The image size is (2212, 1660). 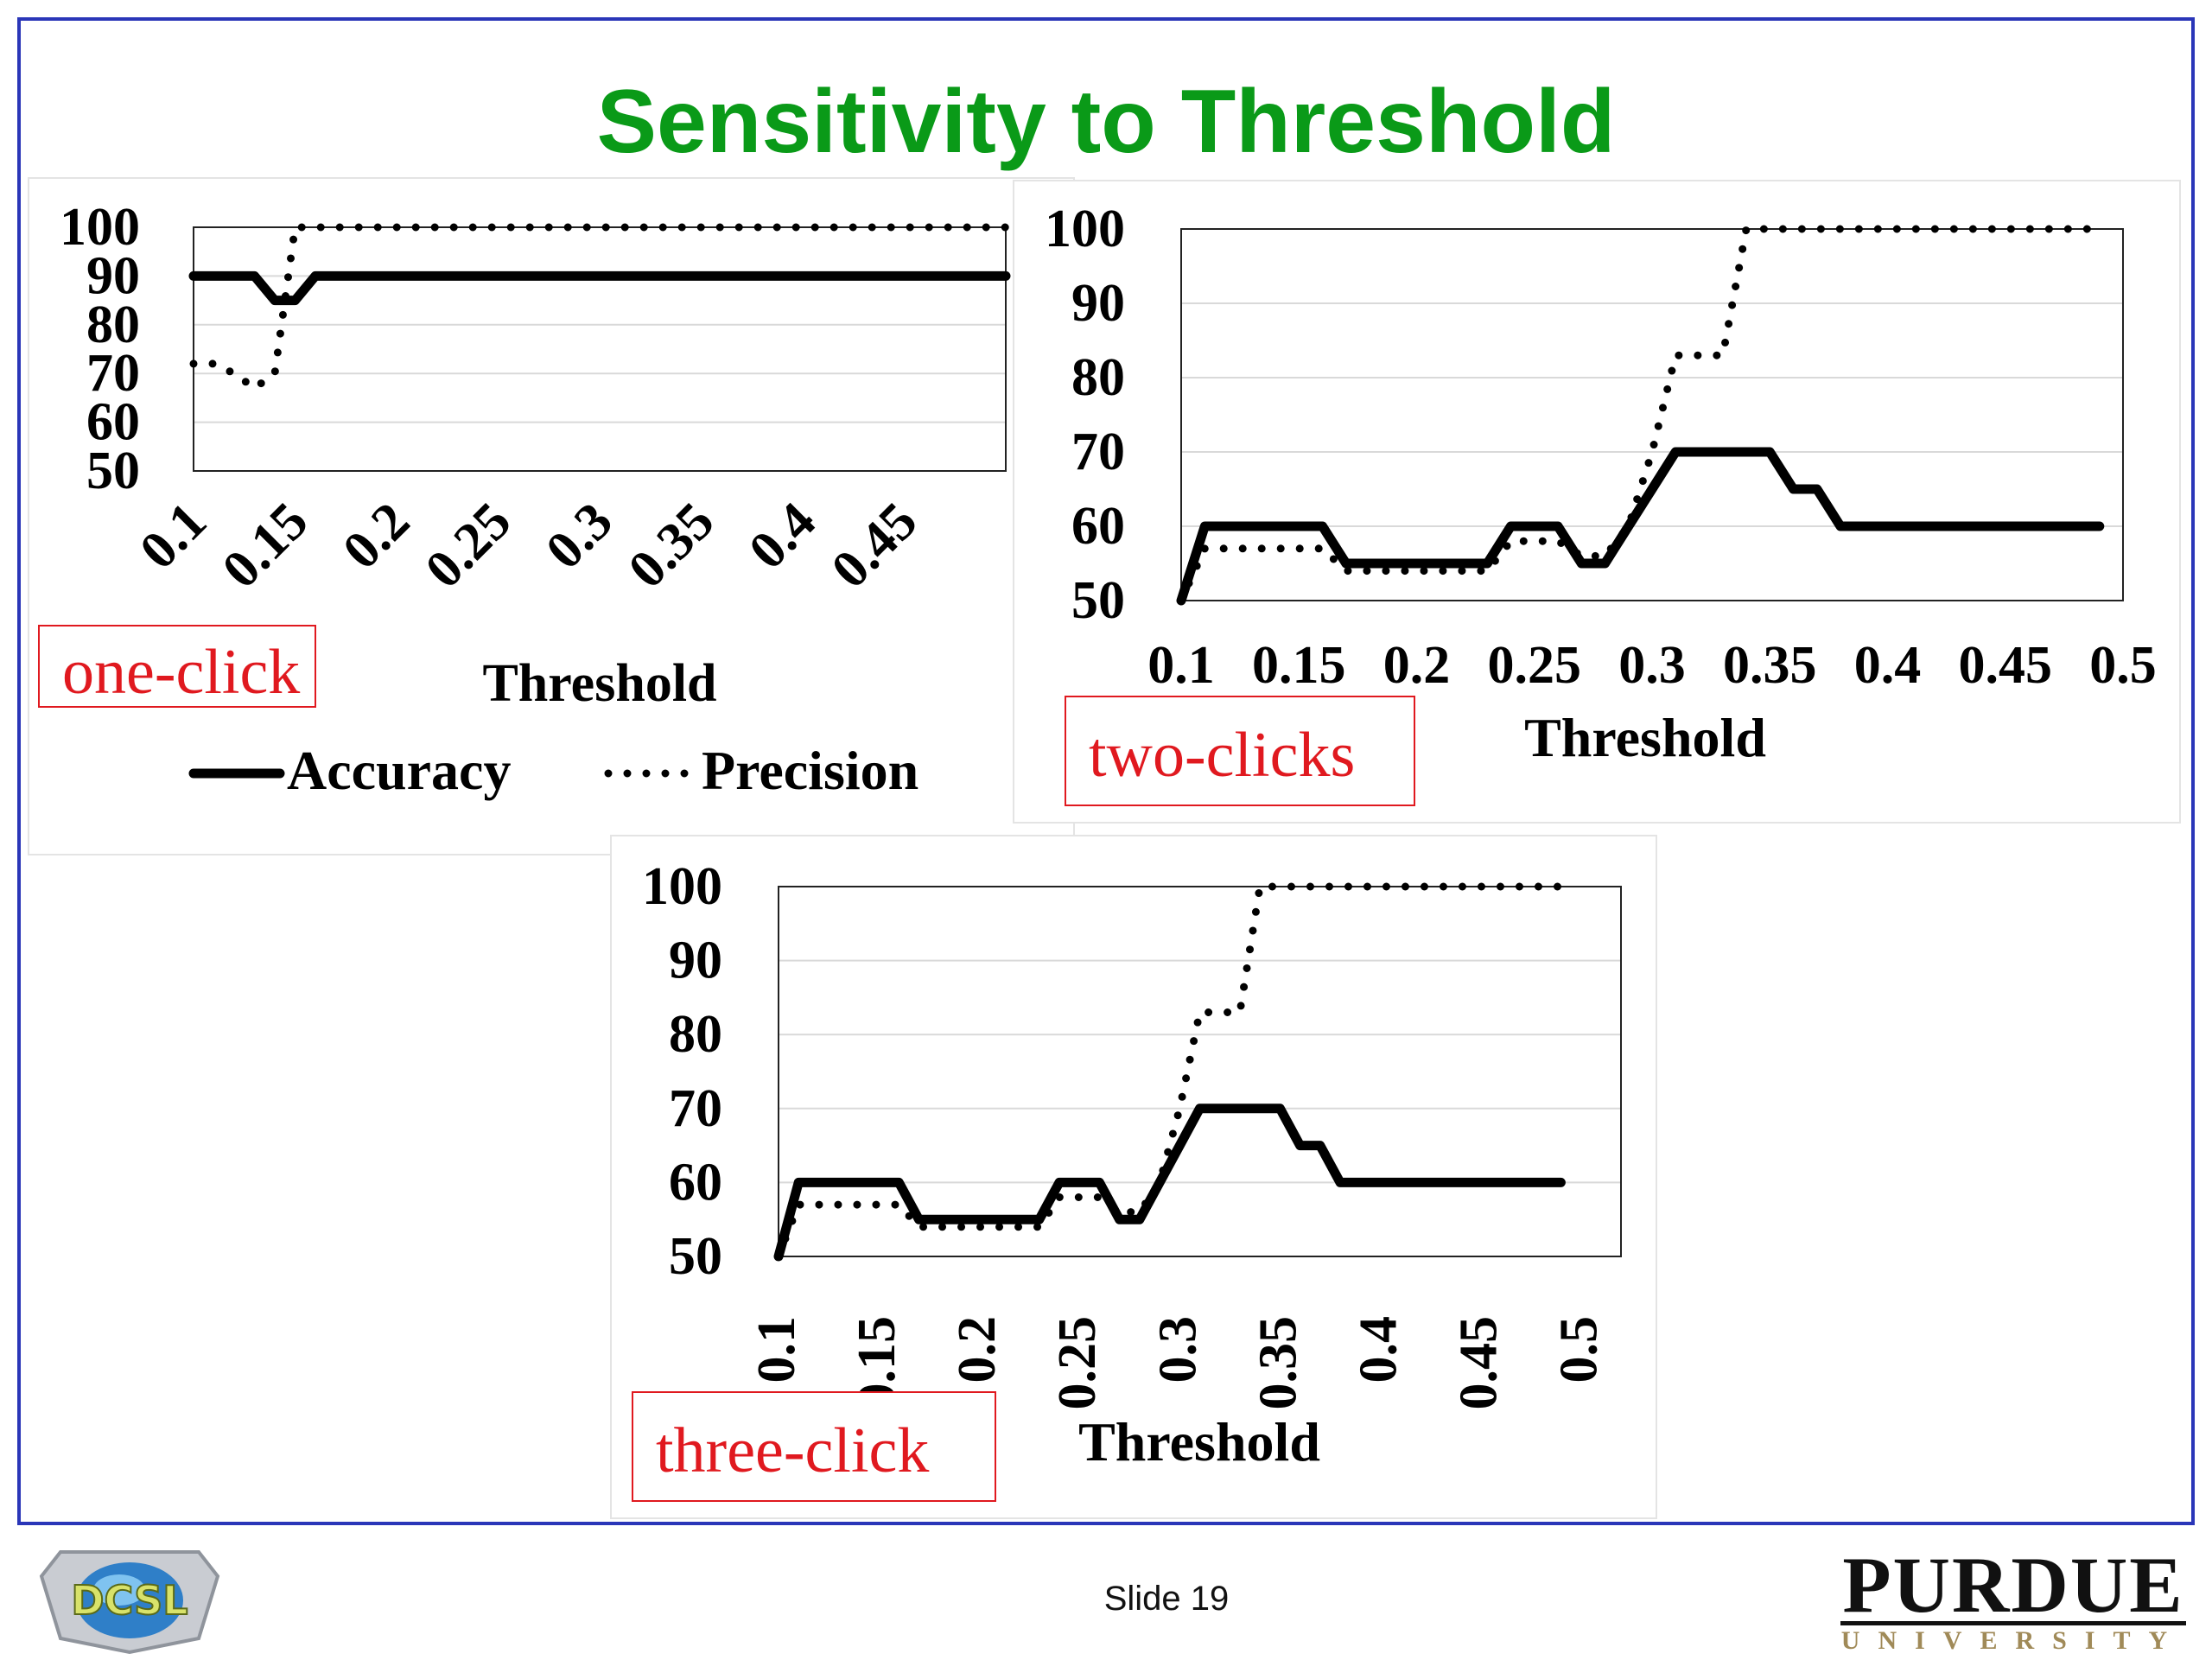 What do you see at coordinates (399, 770) in the screenshot?
I see `legend-label-accuracy: Accuracy` at bounding box center [399, 770].